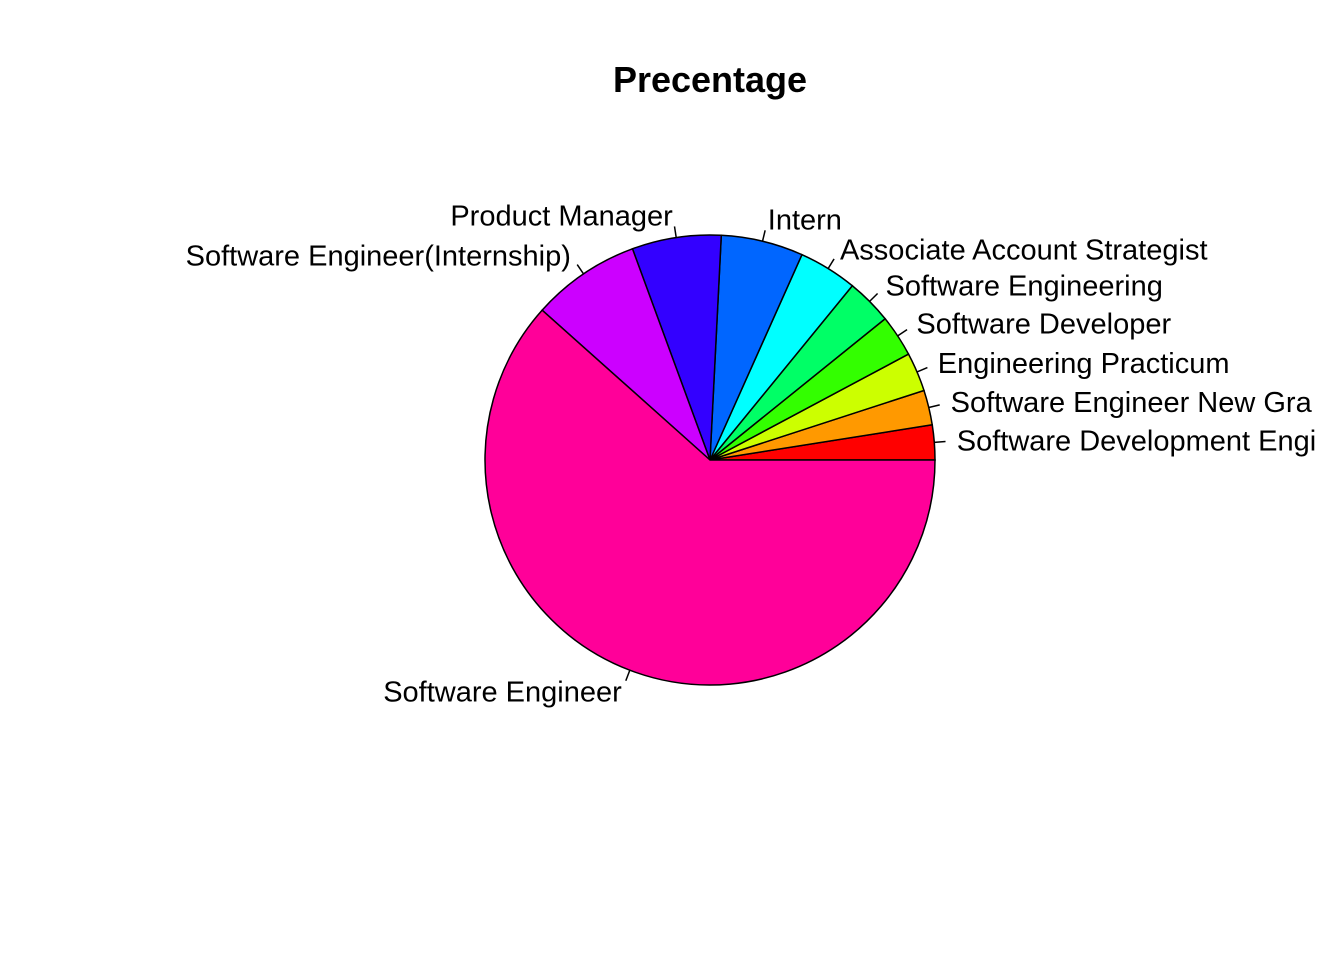  What do you see at coordinates (805, 220) in the screenshot?
I see `slice-label: Intern` at bounding box center [805, 220].